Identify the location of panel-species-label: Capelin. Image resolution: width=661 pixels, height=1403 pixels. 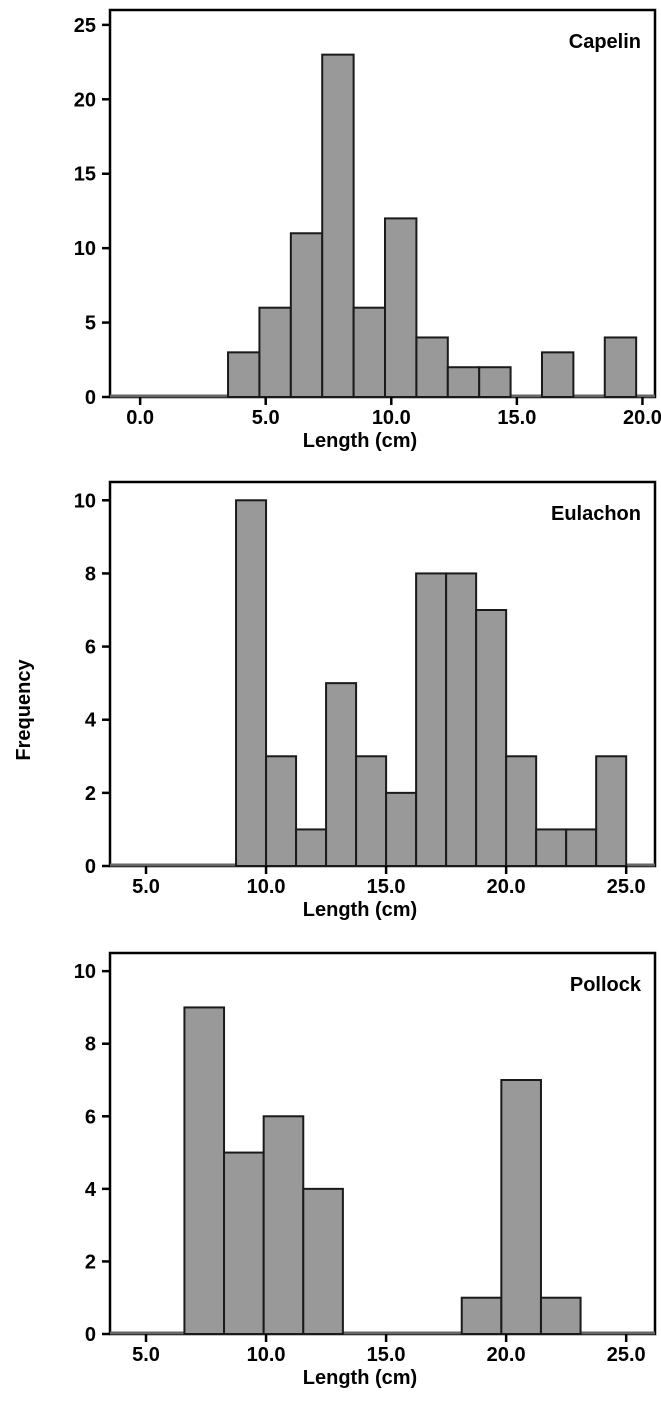
(605, 42).